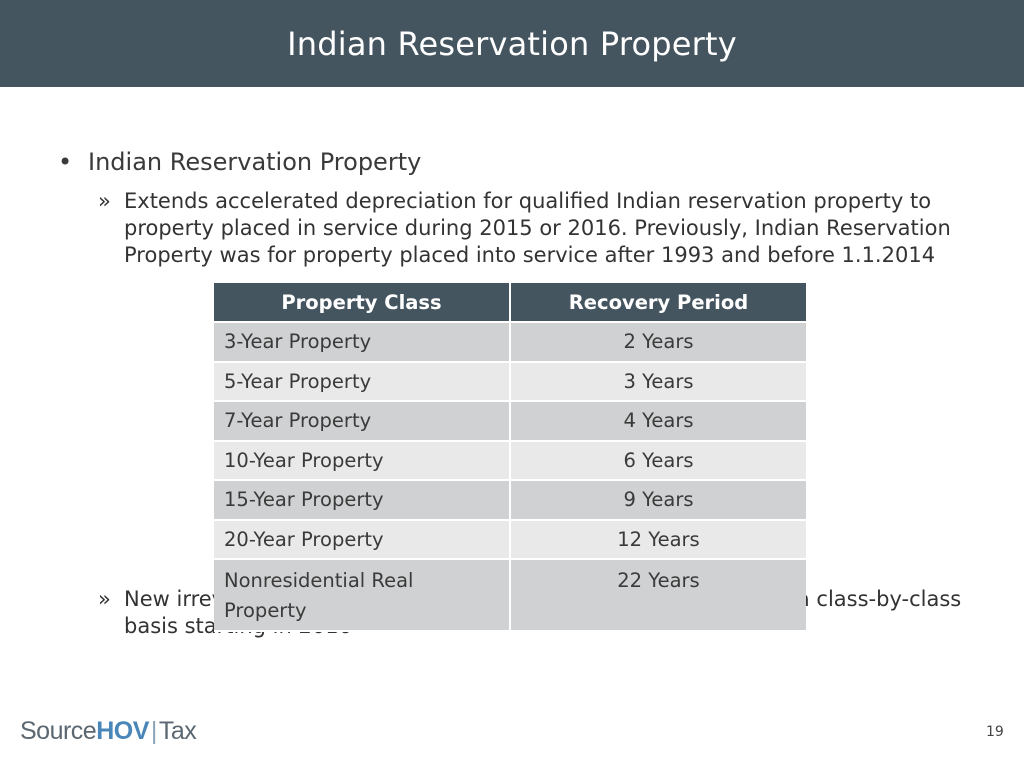  Describe the element at coordinates (658, 342) in the screenshot. I see `recovery-period-cell: 2 Years` at that location.